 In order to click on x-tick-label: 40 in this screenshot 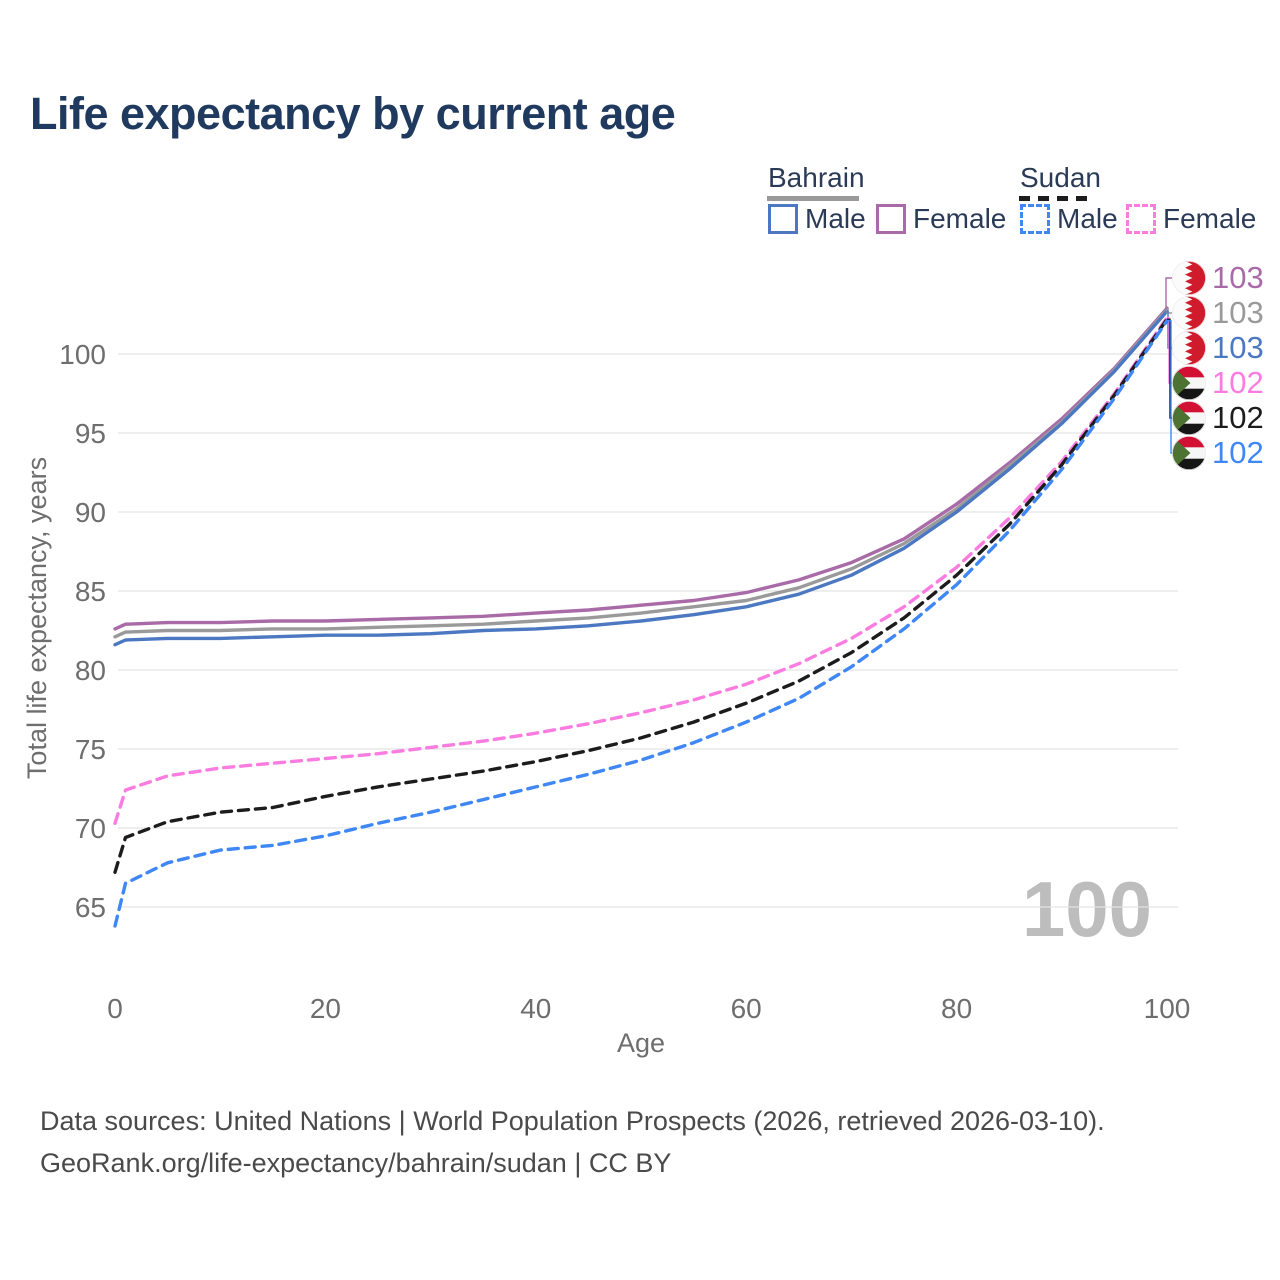, I will do `click(535, 1008)`.